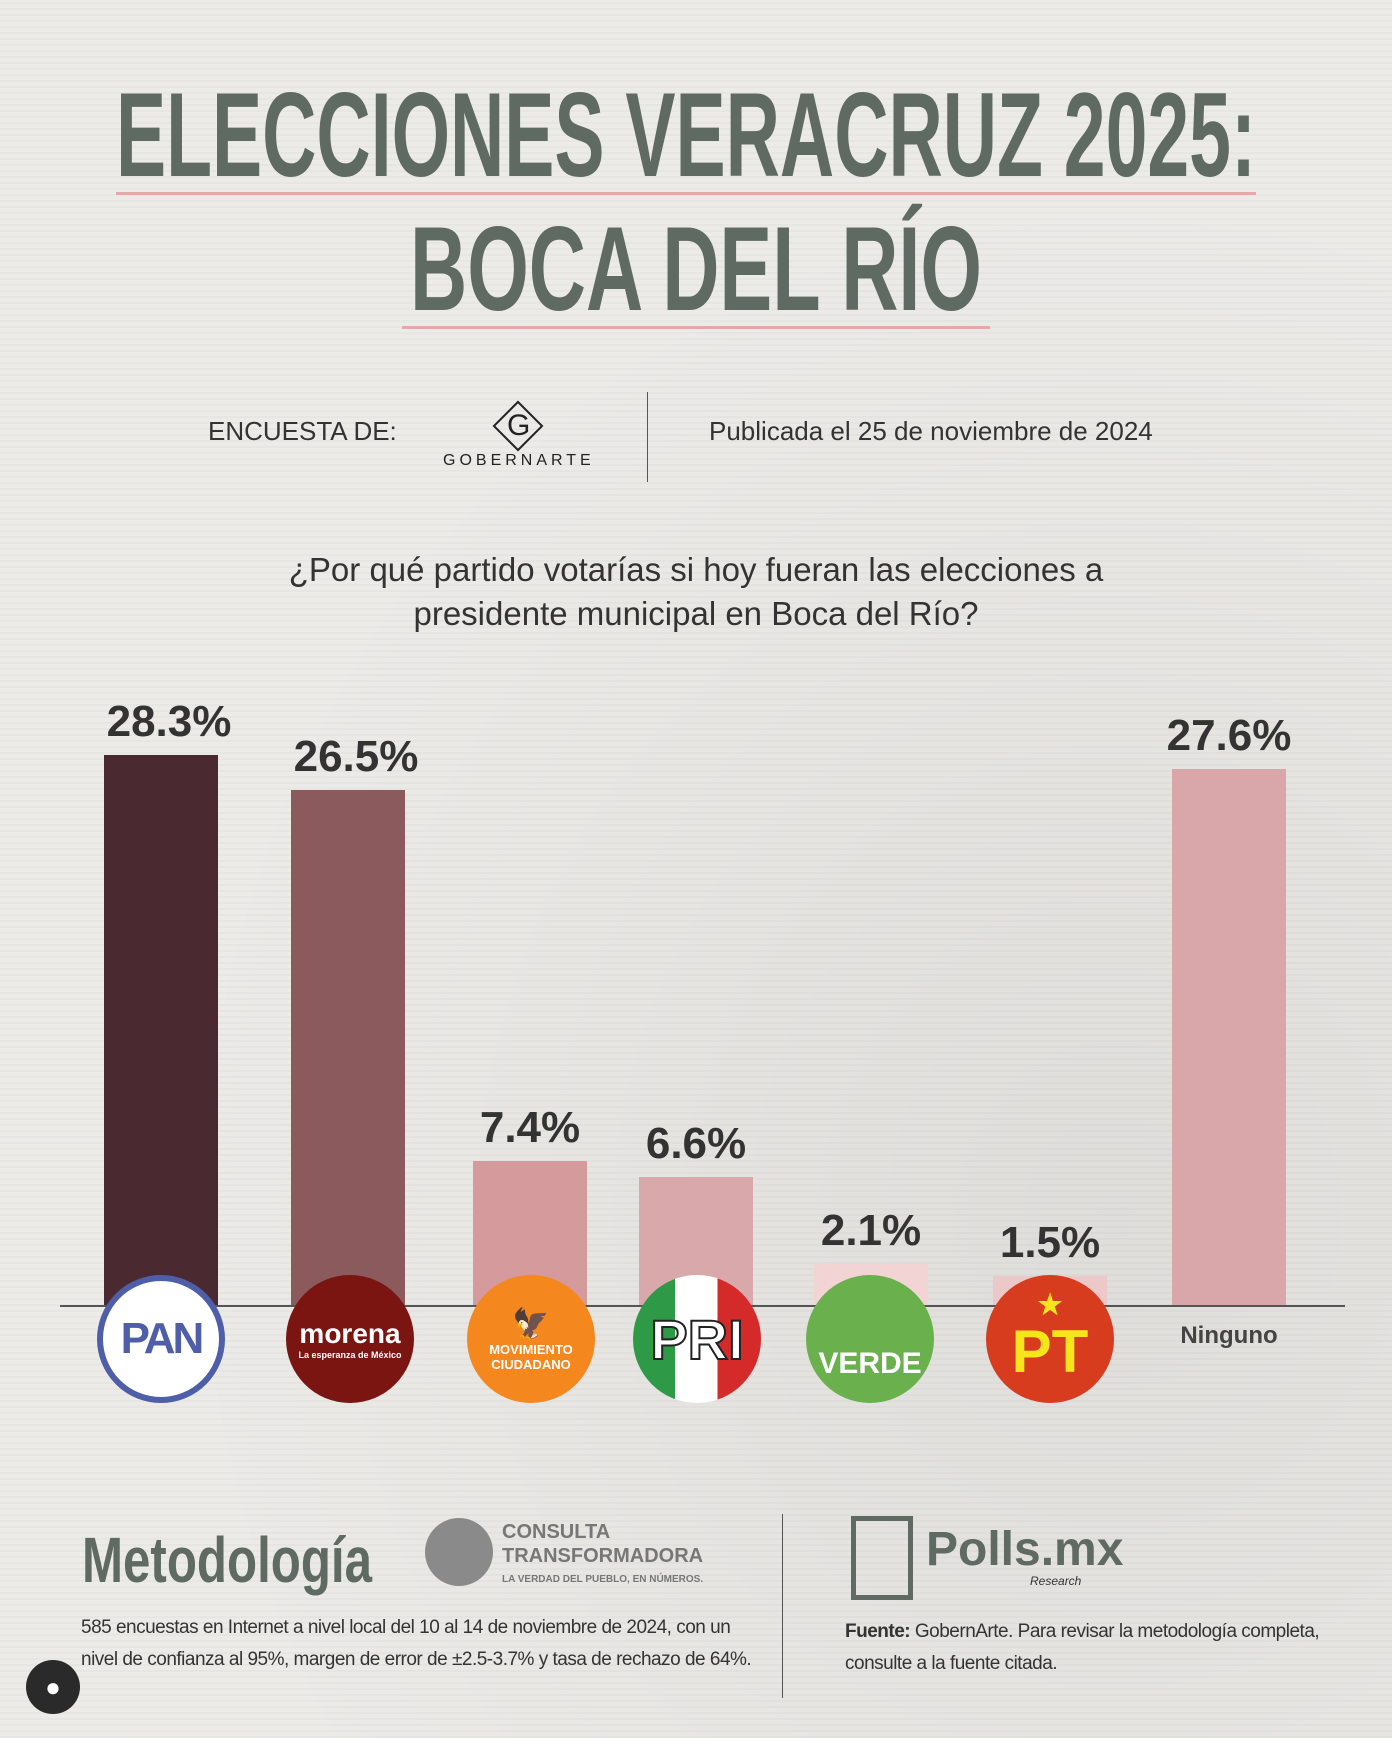 The width and height of the screenshot is (1392, 1738). Describe the element at coordinates (1050, 1304) in the screenshot. I see `star-icon: ★` at that location.